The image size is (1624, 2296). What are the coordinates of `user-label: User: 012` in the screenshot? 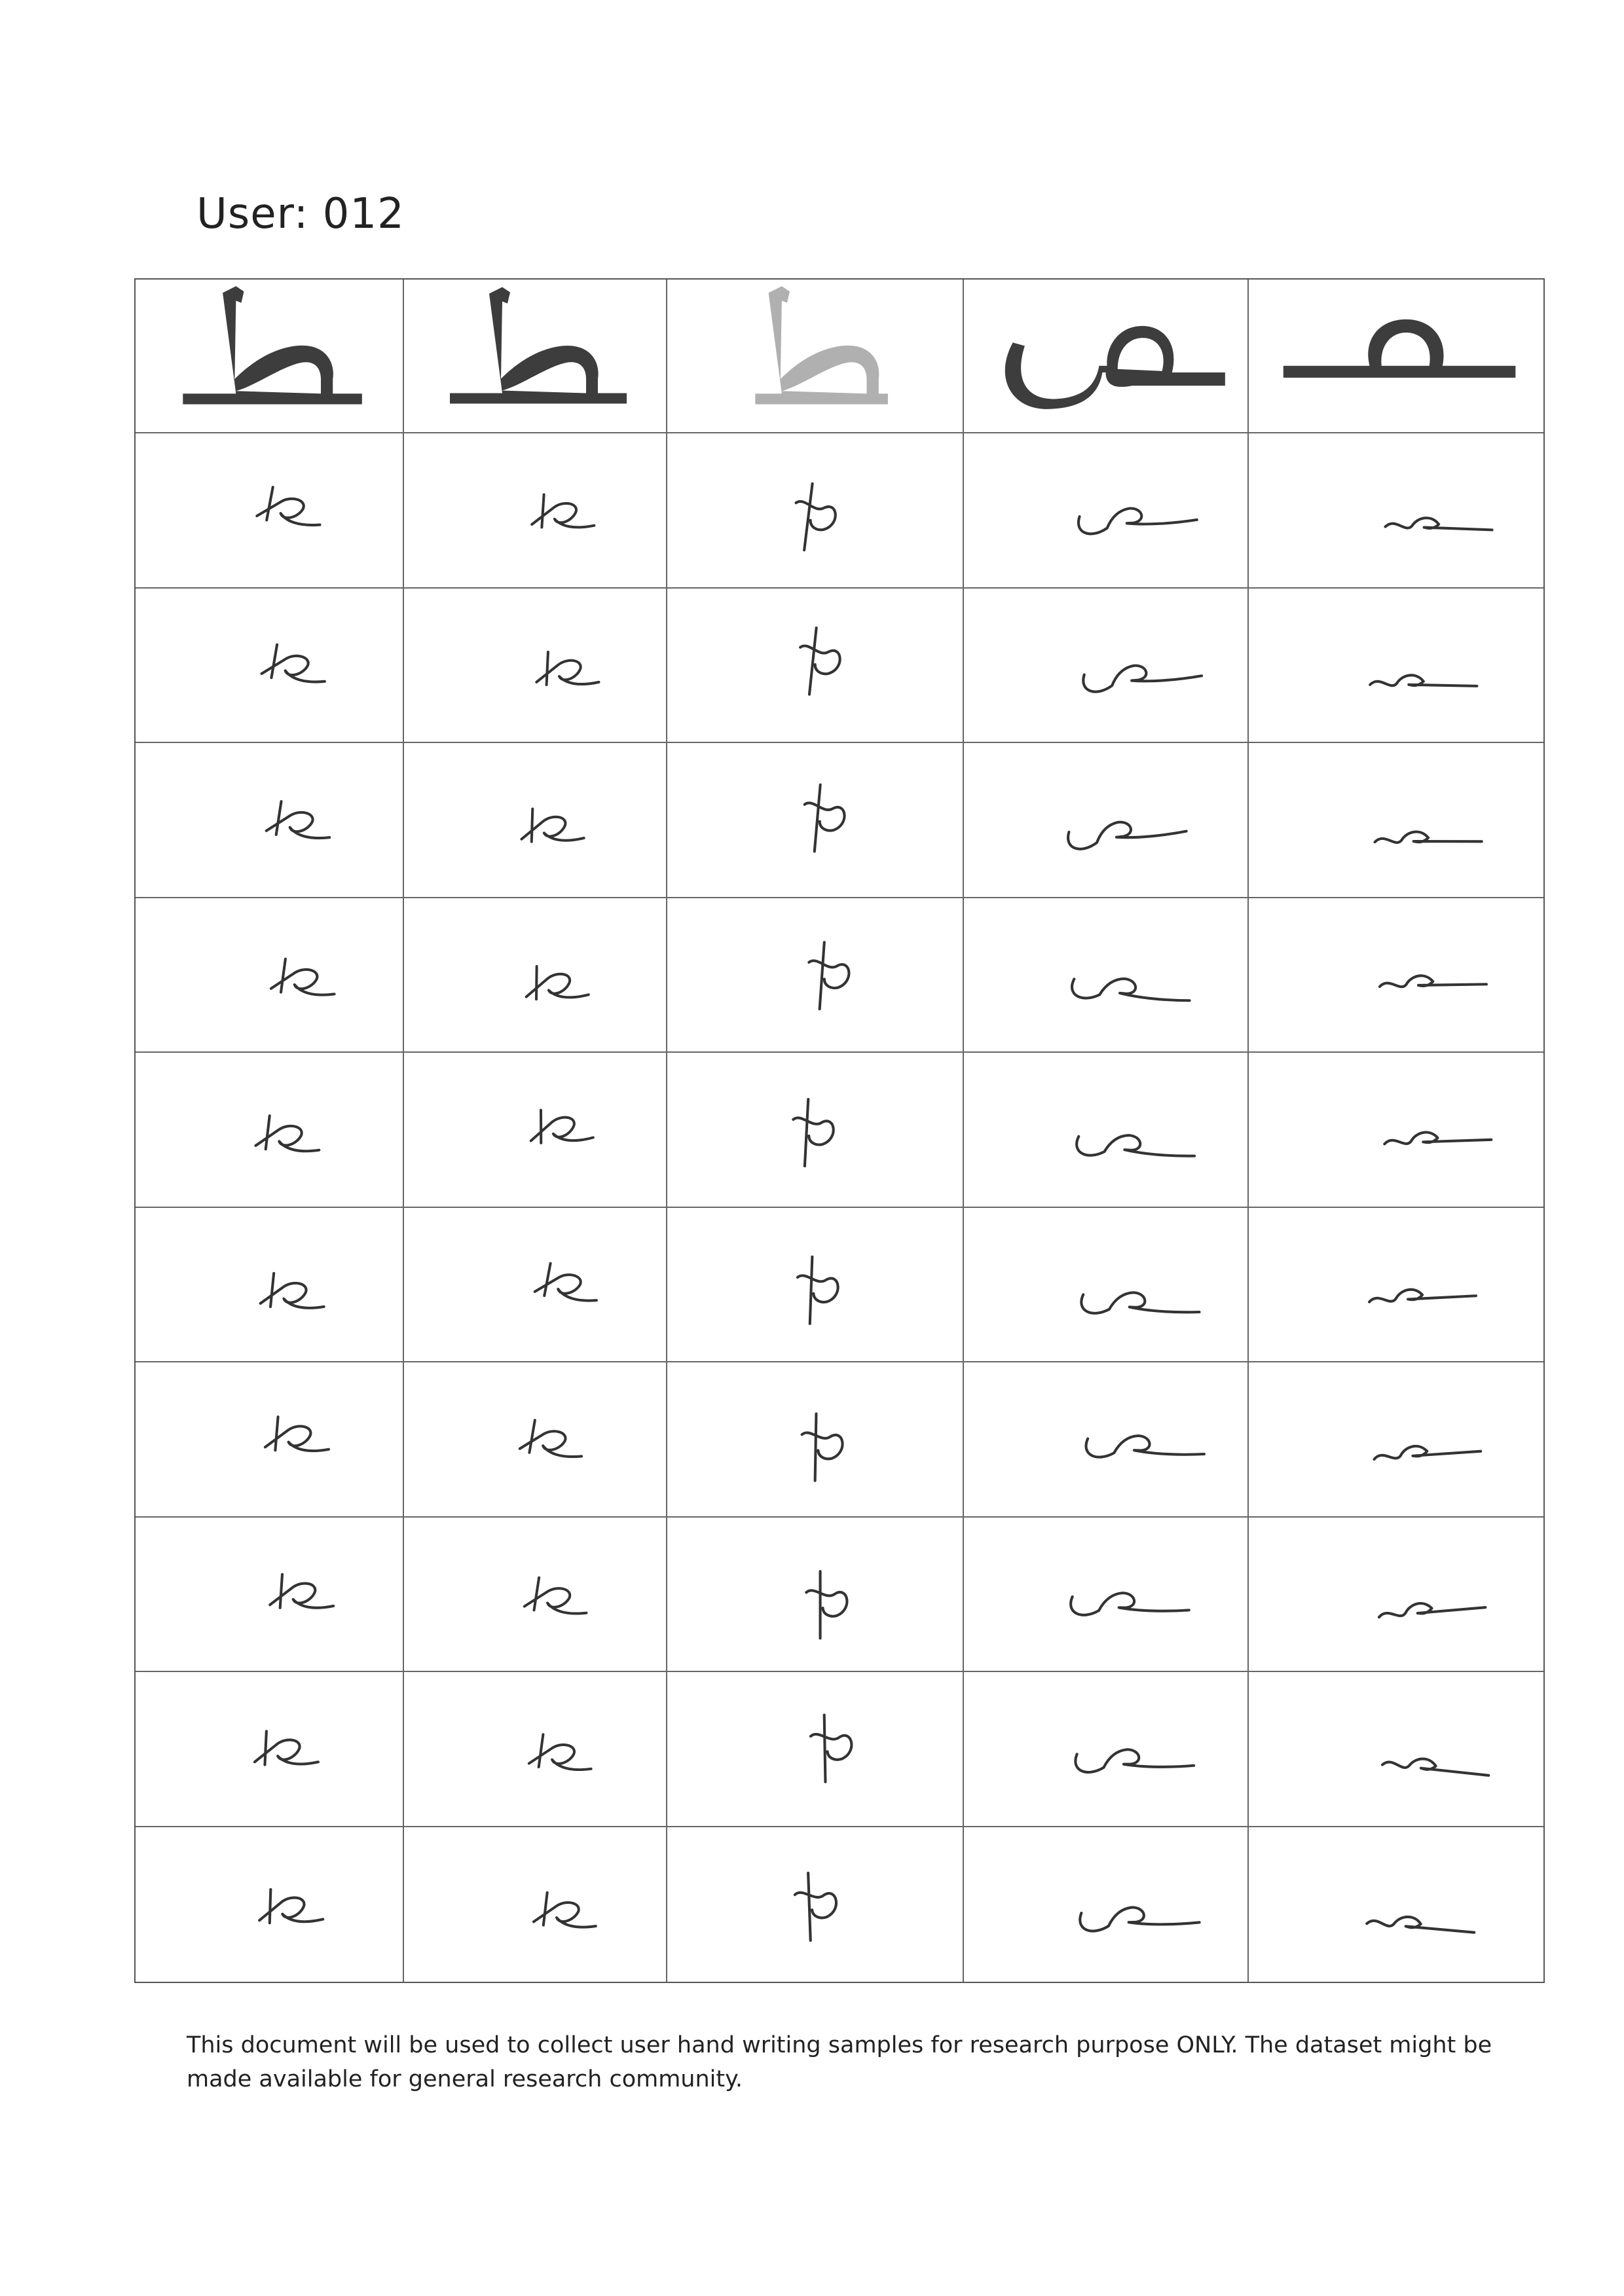 It's located at (300, 214).